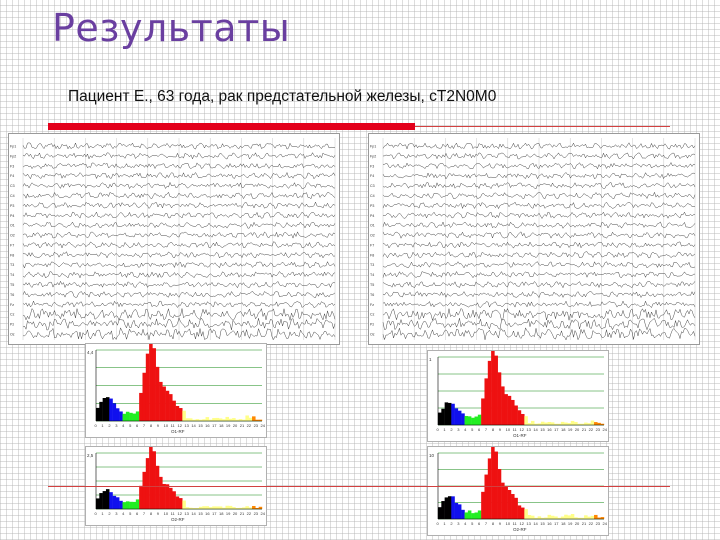  What do you see at coordinates (109, 513) in the screenshot?
I see `hist-tick-label: 2` at bounding box center [109, 513].